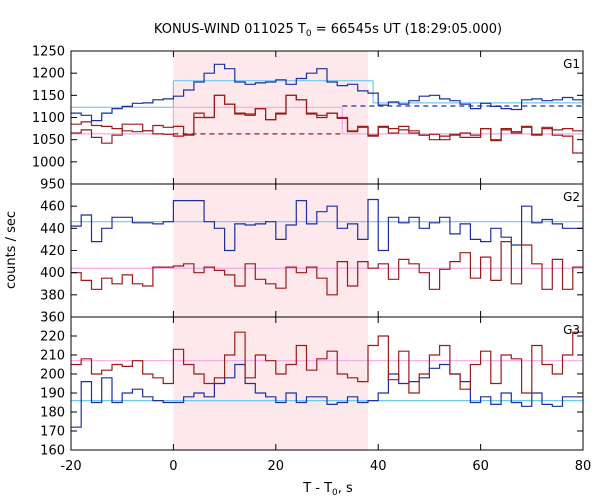  What do you see at coordinates (309, 34) in the screenshot?
I see `title-subscript: 0` at bounding box center [309, 34].